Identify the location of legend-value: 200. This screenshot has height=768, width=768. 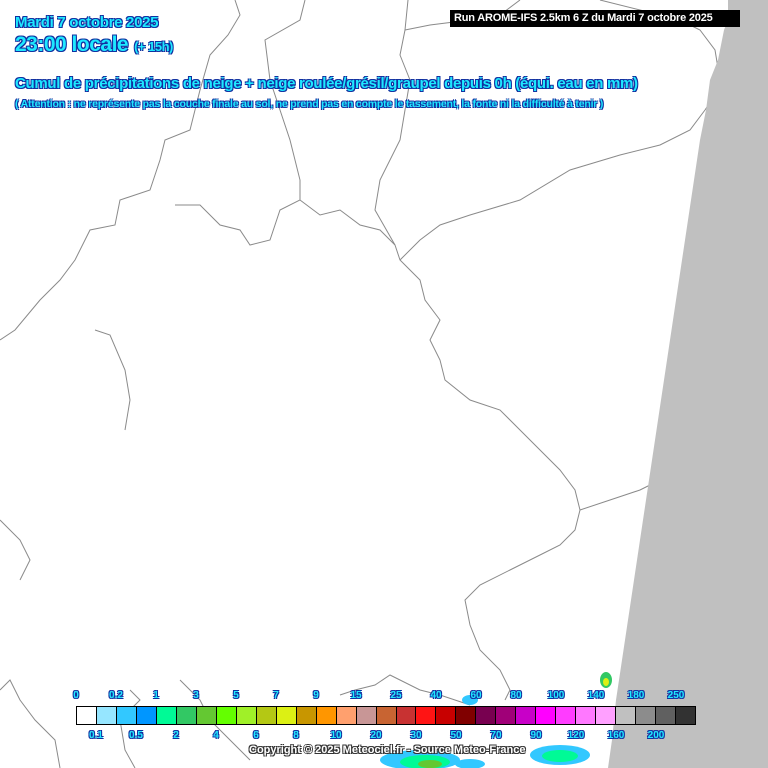
(656, 735).